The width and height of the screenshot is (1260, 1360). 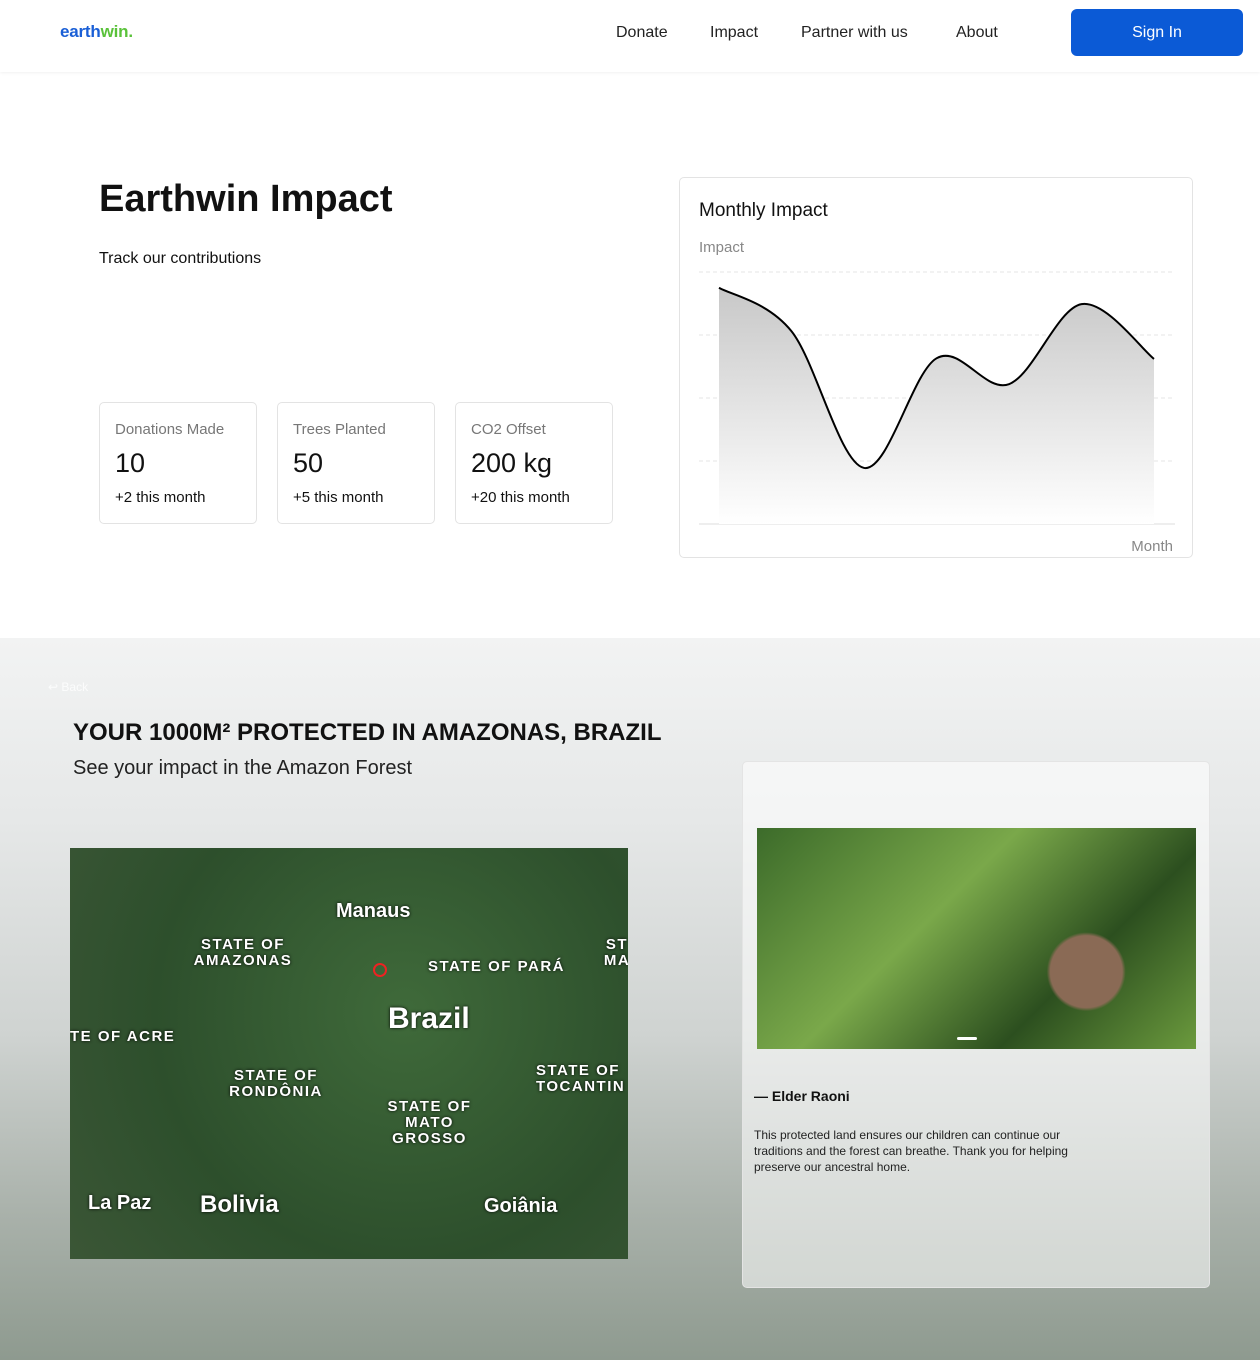 I want to click on stat-label: Trees Planted, so click(x=339, y=429).